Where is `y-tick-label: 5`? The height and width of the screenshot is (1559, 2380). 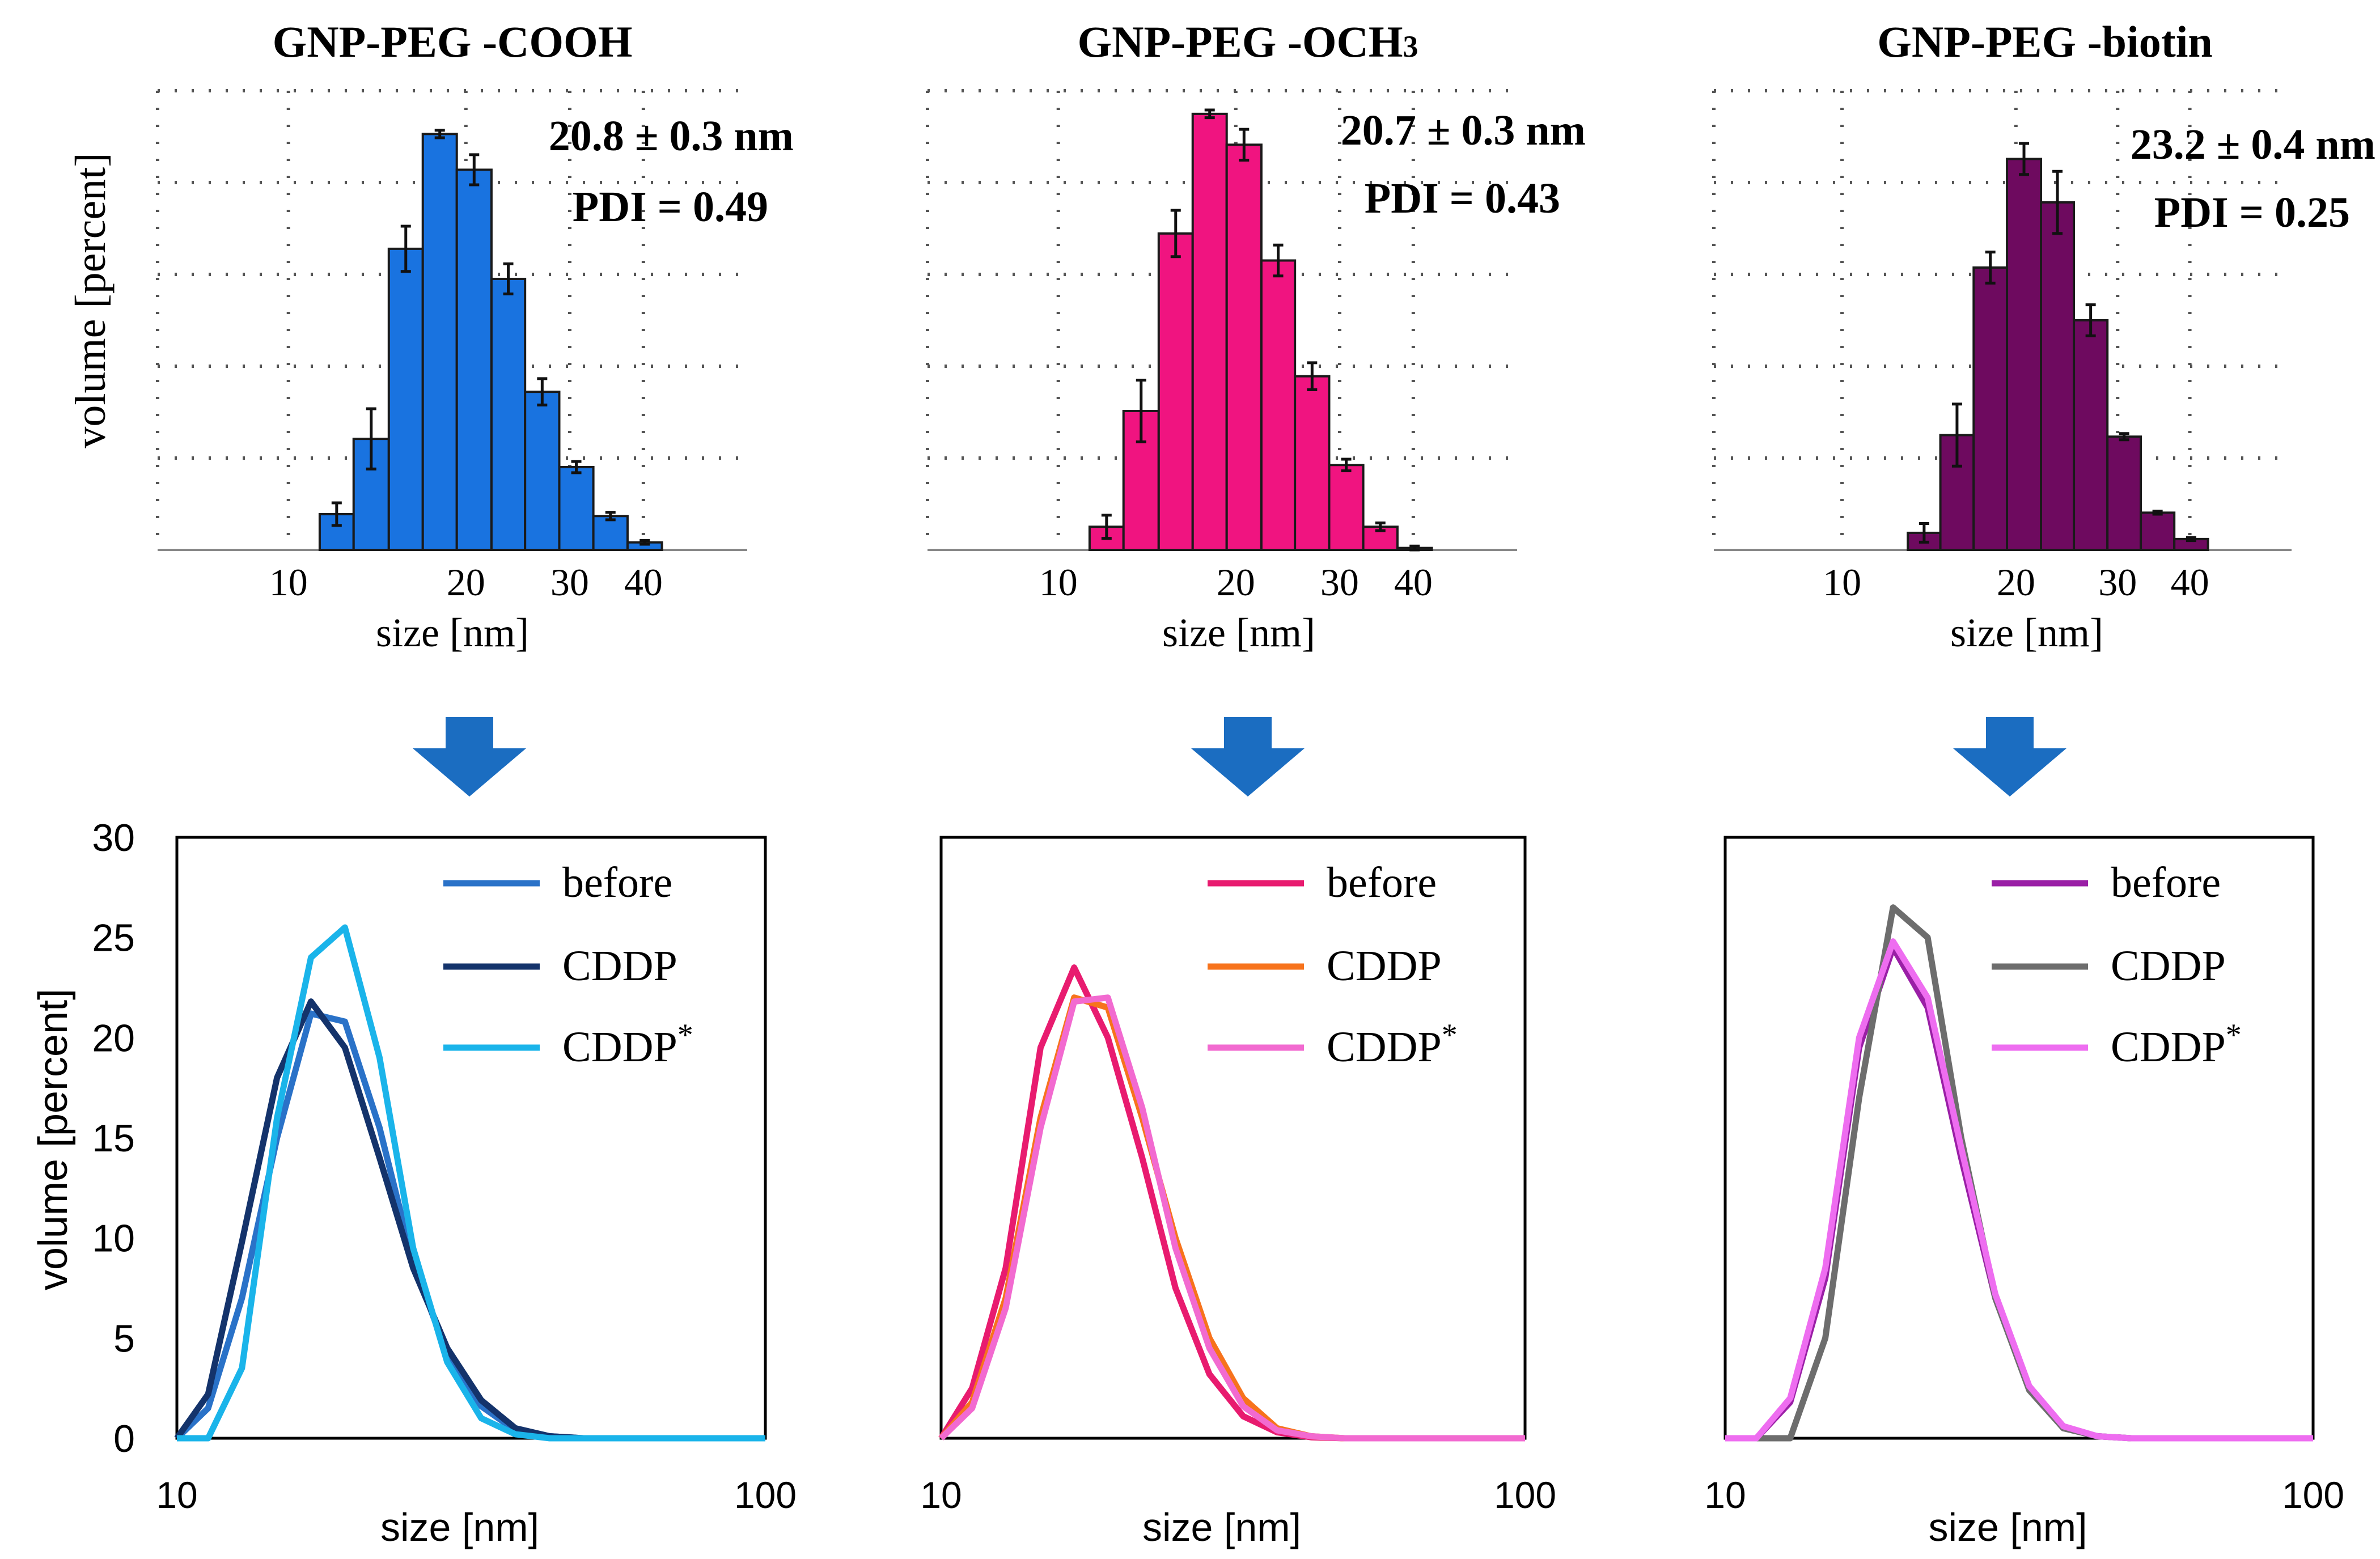
y-tick-label: 5 is located at coordinates (124, 1338).